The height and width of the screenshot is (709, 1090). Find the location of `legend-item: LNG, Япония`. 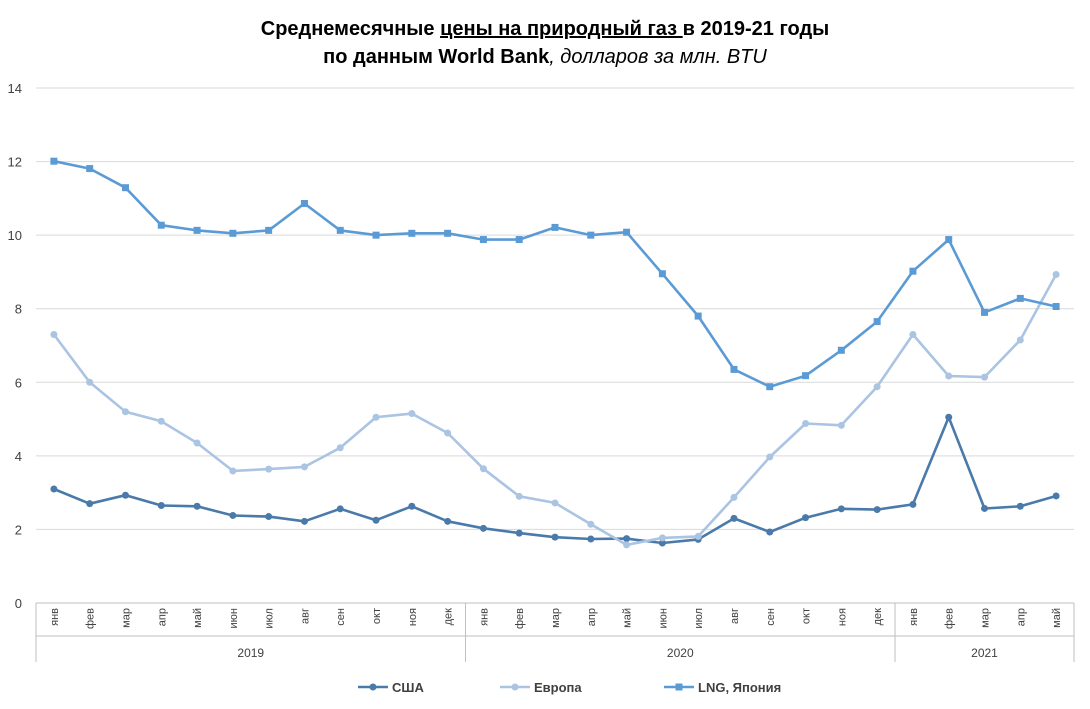

legend-item: LNG, Япония is located at coordinates (722, 687).